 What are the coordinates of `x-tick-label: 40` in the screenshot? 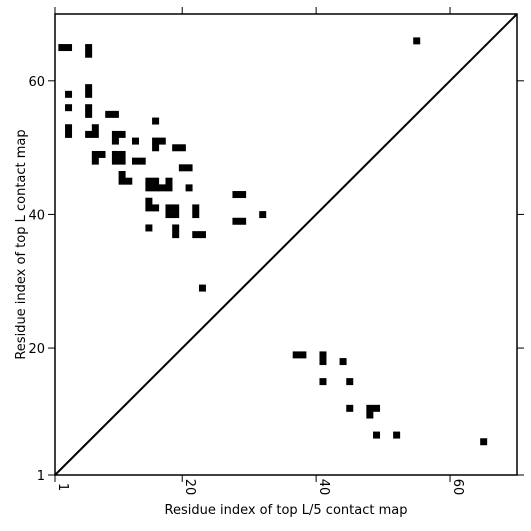 It's located at (323, 487).